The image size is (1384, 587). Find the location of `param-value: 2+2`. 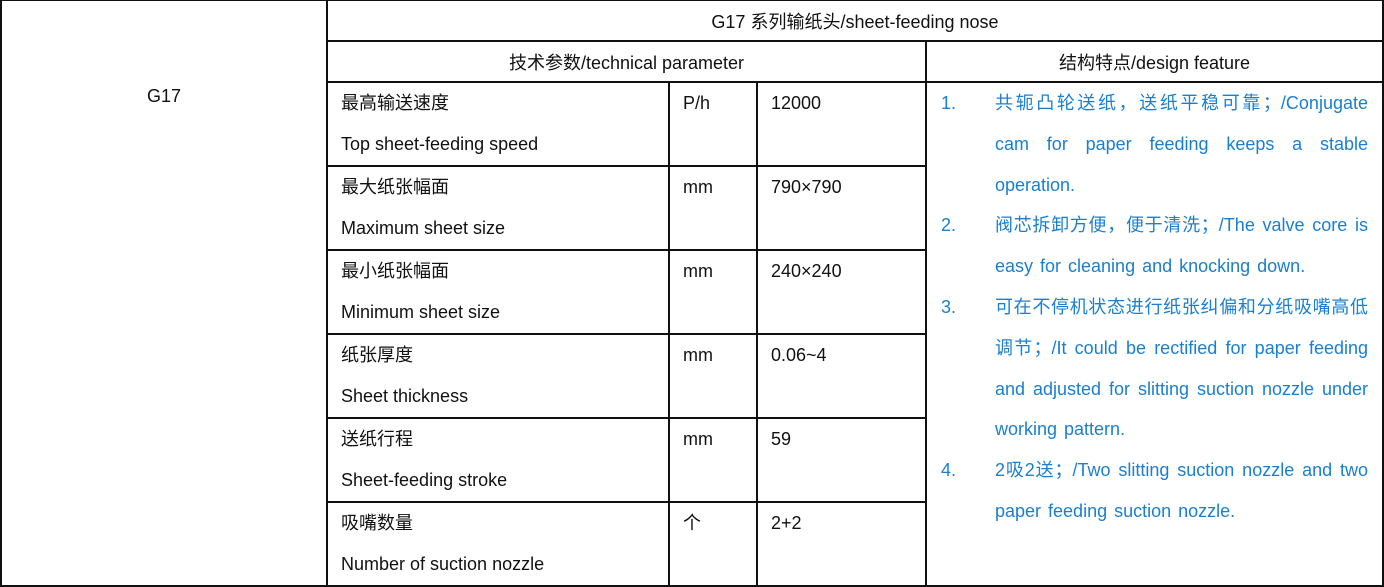

param-value: 2+2 is located at coordinates (841, 544).